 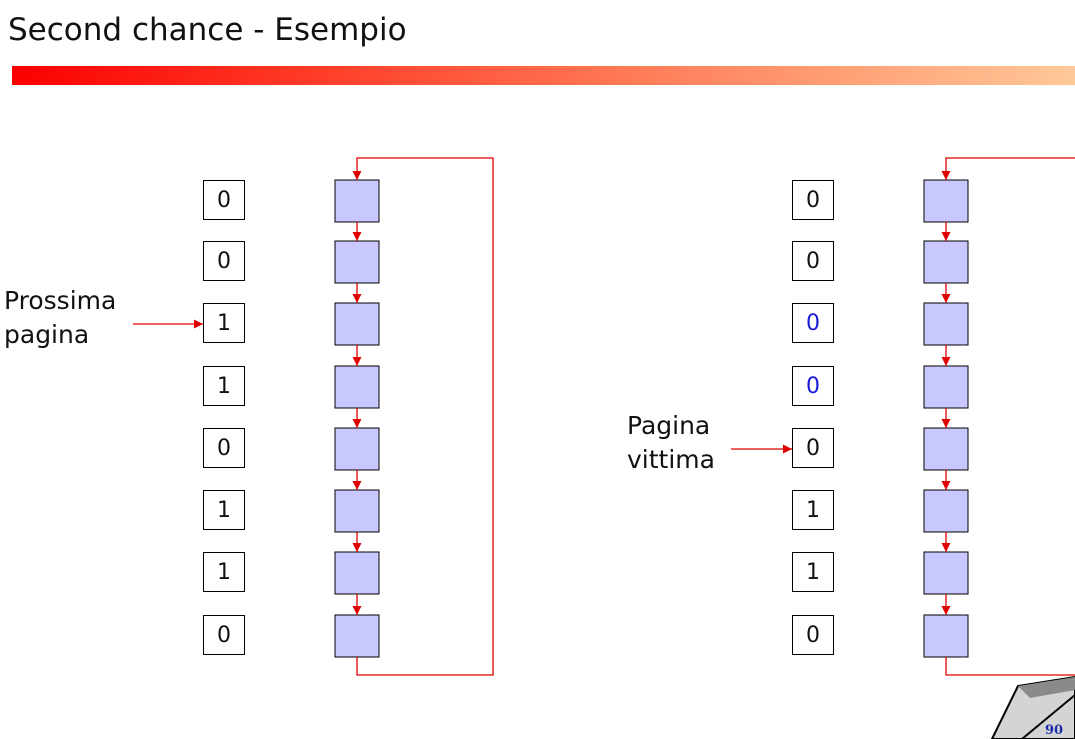 I want to click on right-reference-bit-6: 1, so click(x=813, y=510).